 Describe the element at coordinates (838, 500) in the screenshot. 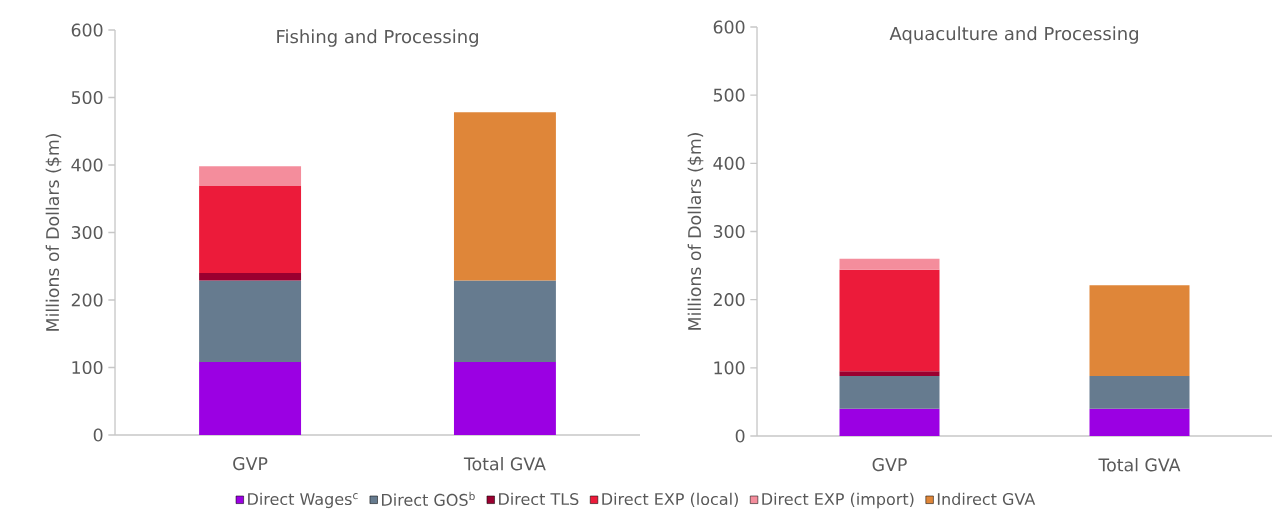

I see `legend-label: Direct EXP (import)` at that location.